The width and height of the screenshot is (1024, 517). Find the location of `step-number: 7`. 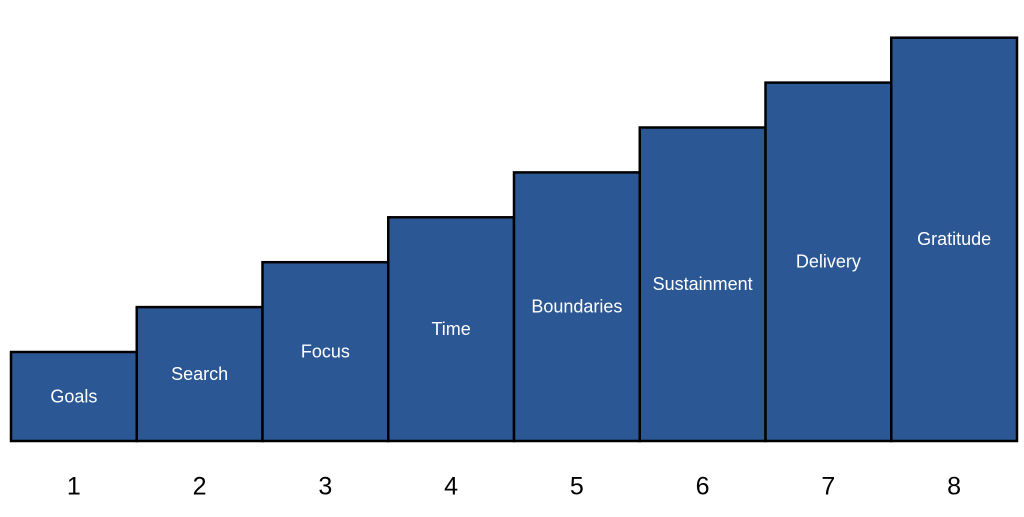

step-number: 7 is located at coordinates (828, 487).